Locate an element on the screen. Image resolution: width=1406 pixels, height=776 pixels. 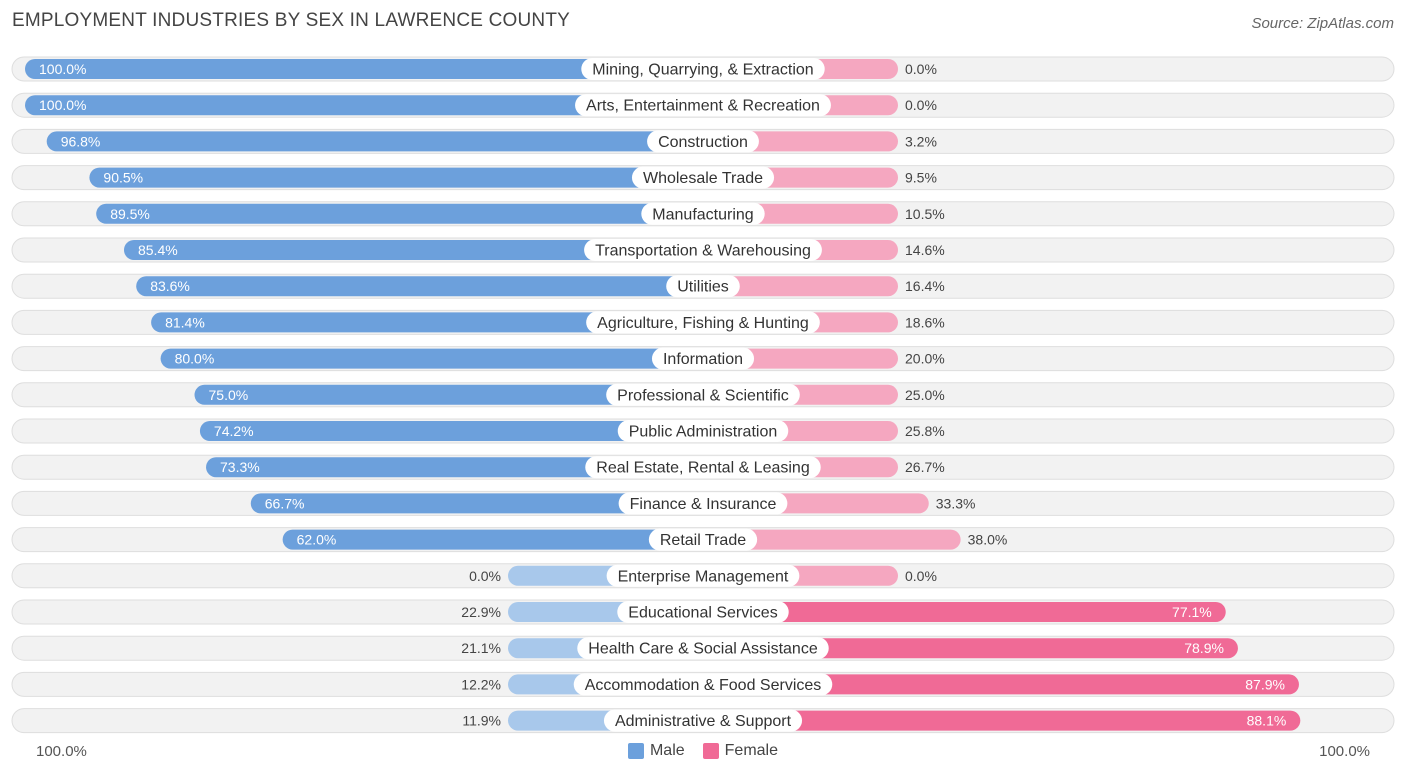
female-value-label: 26.7% is located at coordinates (925, 467).